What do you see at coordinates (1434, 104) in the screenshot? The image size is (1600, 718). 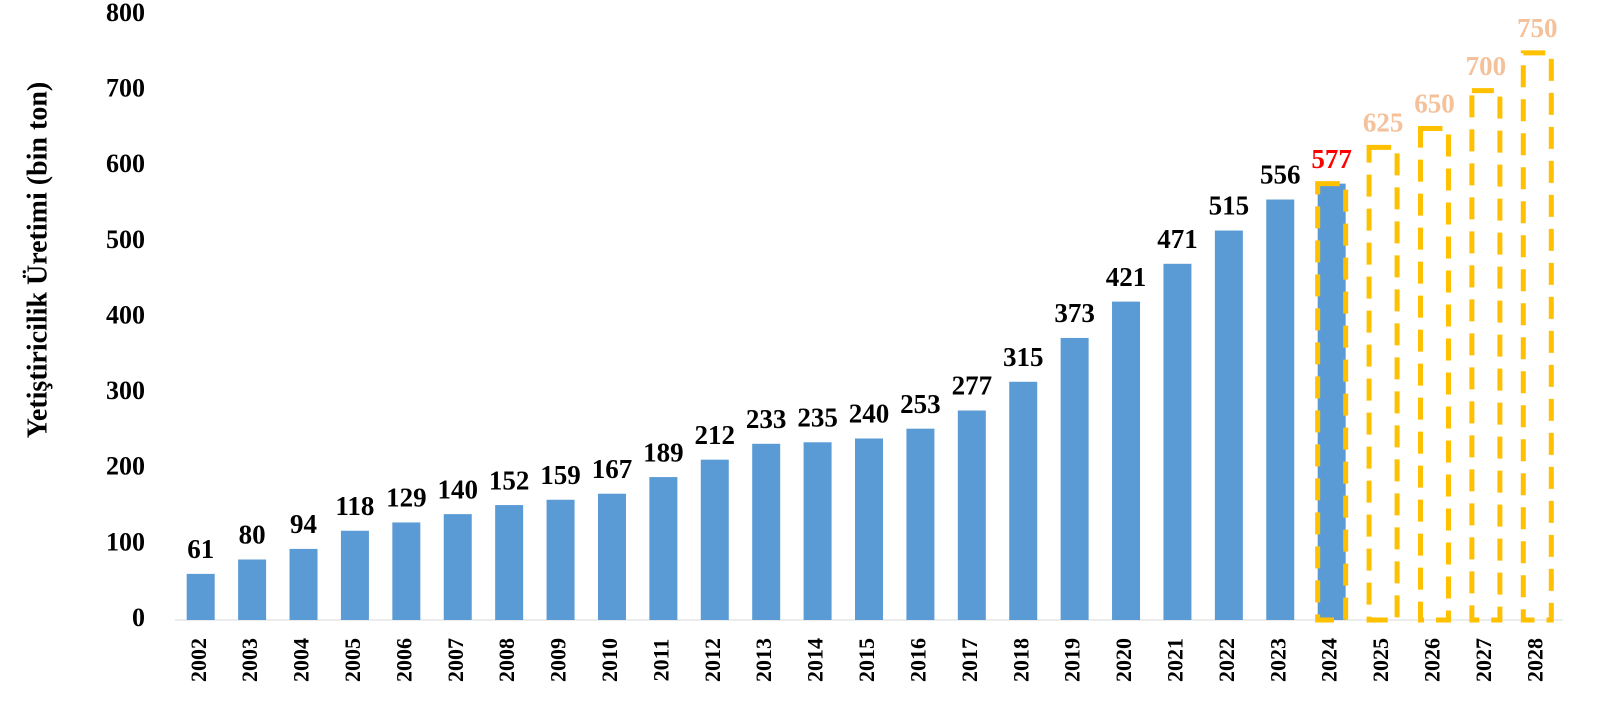 I see `value-label: 650` at bounding box center [1434, 104].